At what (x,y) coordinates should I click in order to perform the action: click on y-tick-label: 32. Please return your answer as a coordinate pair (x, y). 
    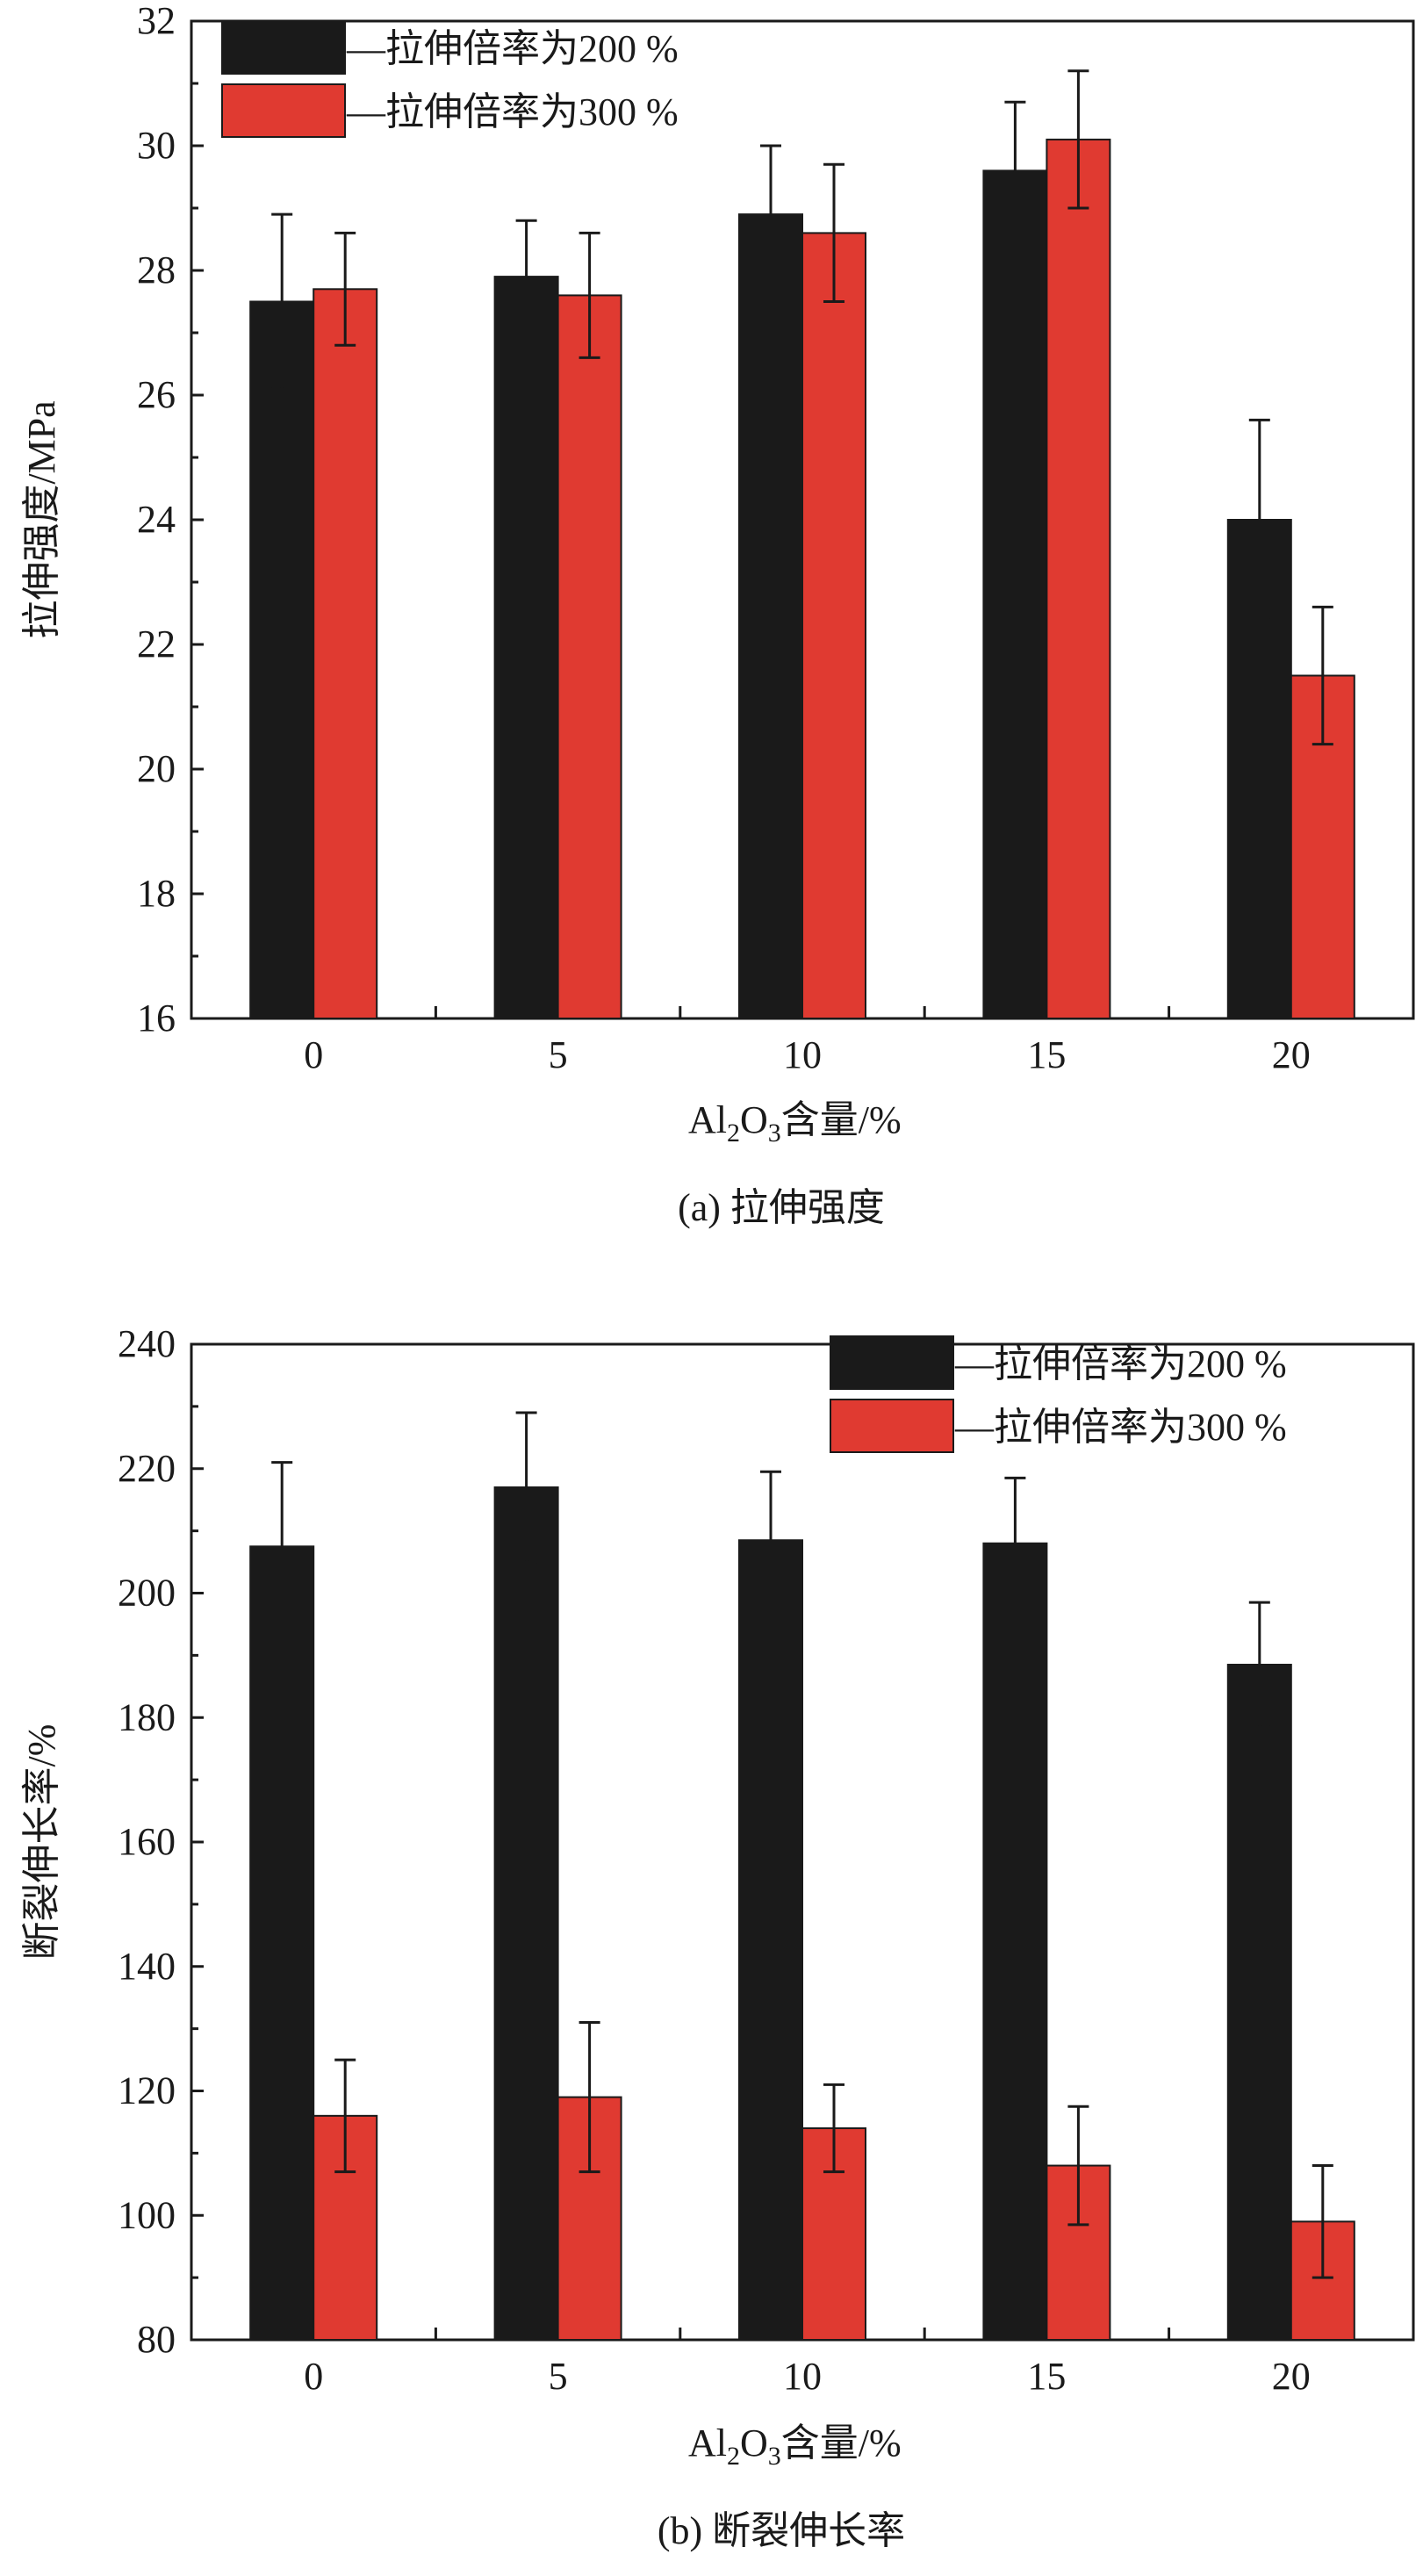
    Looking at the image, I should click on (156, 21).